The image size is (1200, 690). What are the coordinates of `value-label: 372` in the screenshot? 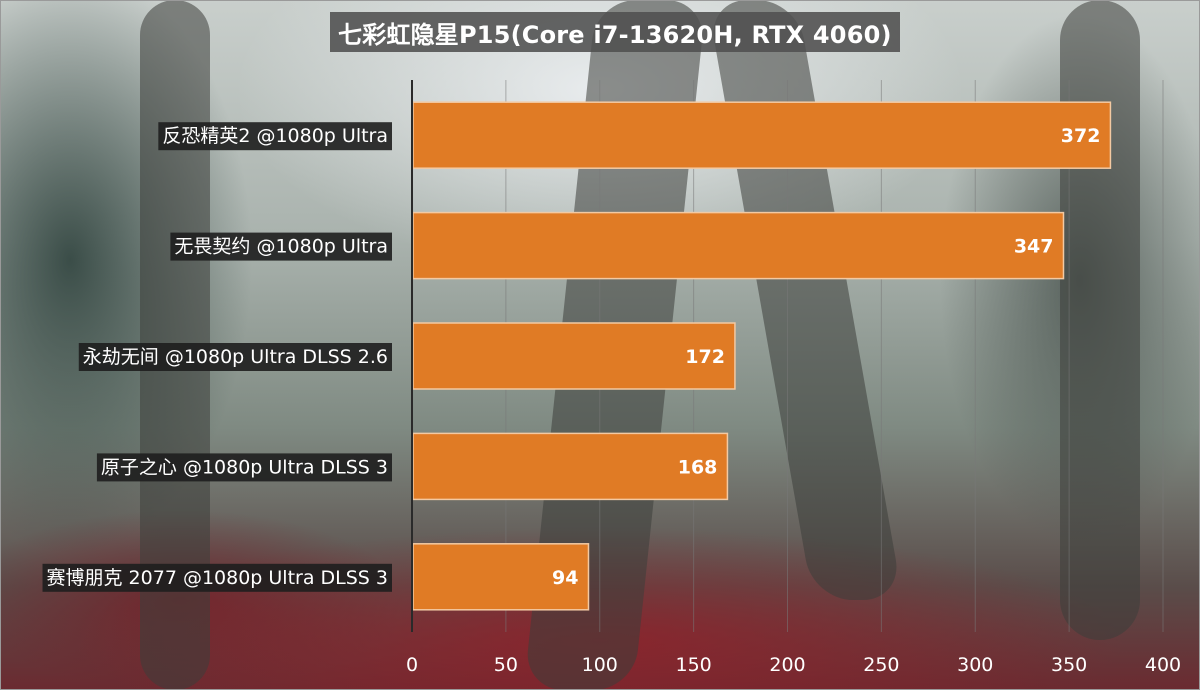 It's located at (1081, 136).